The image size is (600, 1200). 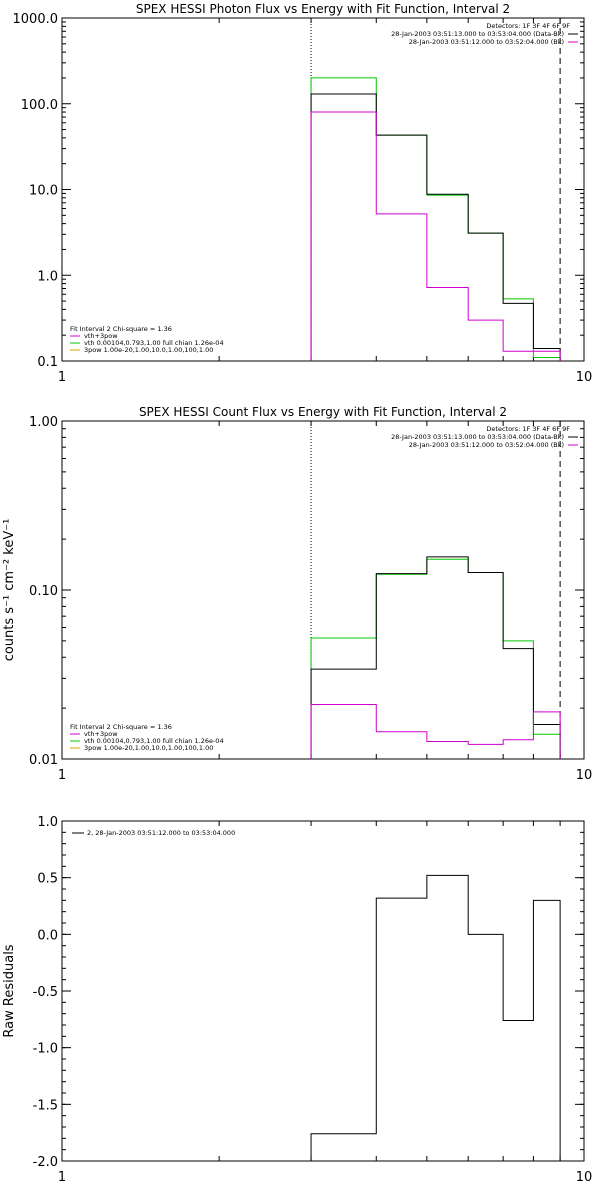 I want to click on y-tick-label: 0.0, so click(x=47, y=935).